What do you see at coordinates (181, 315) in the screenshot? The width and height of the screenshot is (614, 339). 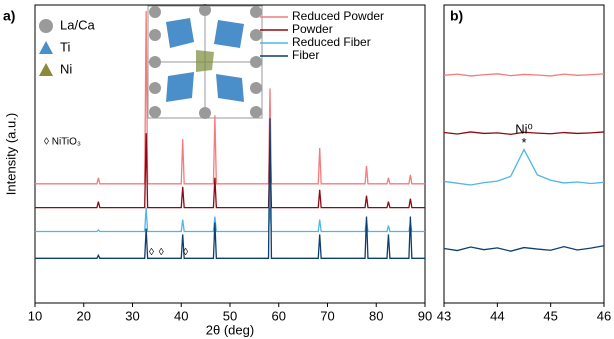 I see `x-tick-label: 40` at bounding box center [181, 315].